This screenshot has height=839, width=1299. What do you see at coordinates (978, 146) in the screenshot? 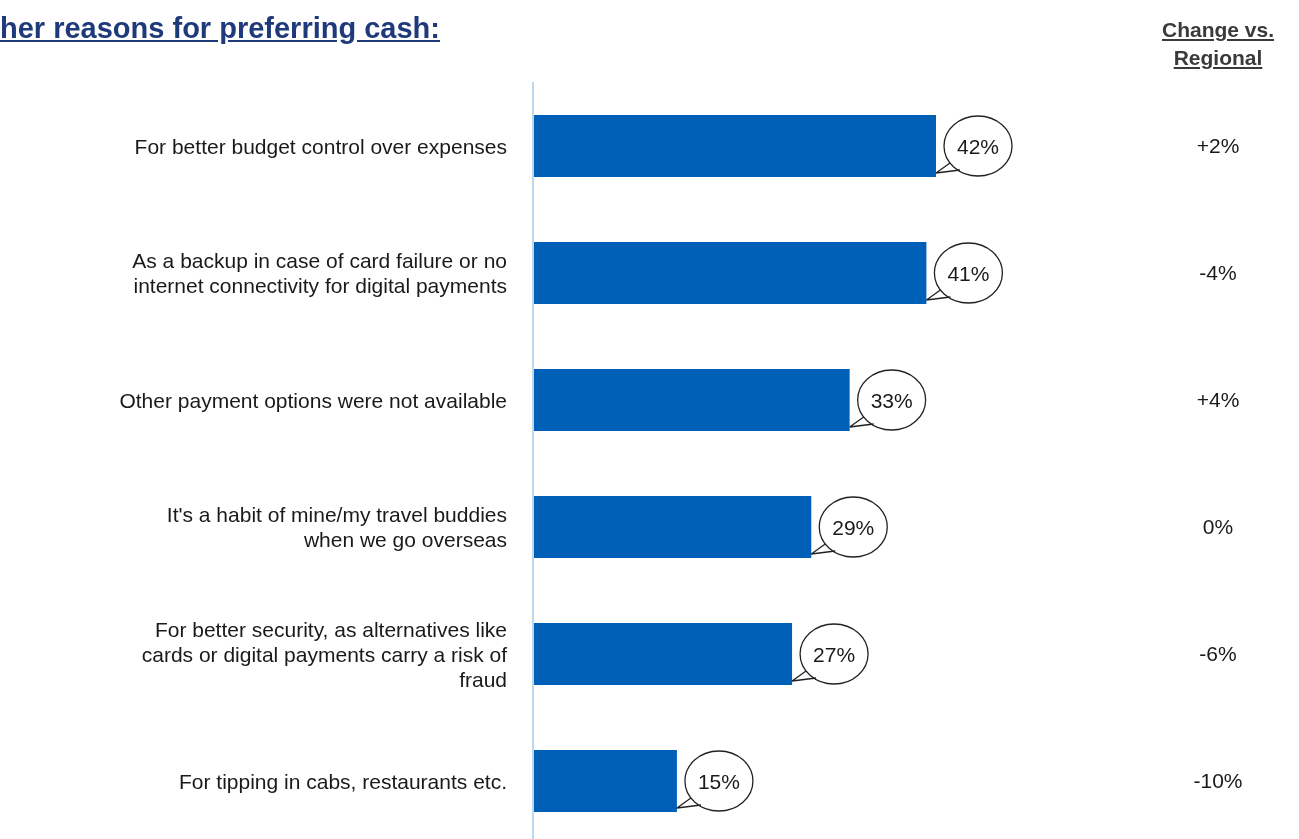
I see `data-label: 42%` at bounding box center [978, 146].